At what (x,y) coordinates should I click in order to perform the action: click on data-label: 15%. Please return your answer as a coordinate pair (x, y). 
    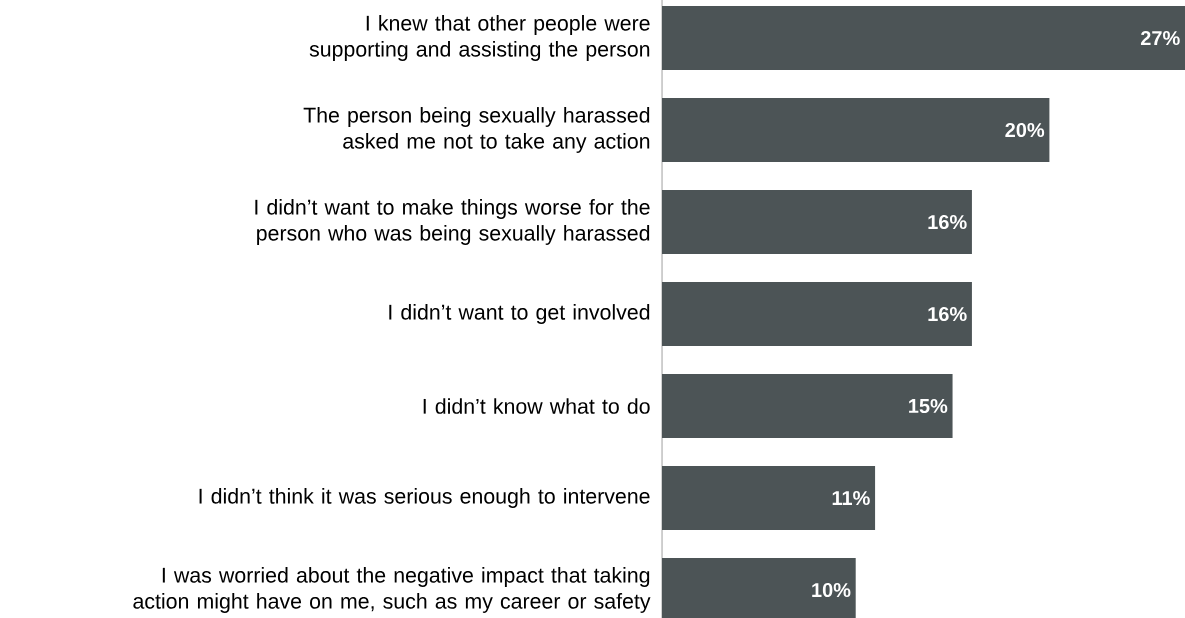
    Looking at the image, I should click on (928, 406).